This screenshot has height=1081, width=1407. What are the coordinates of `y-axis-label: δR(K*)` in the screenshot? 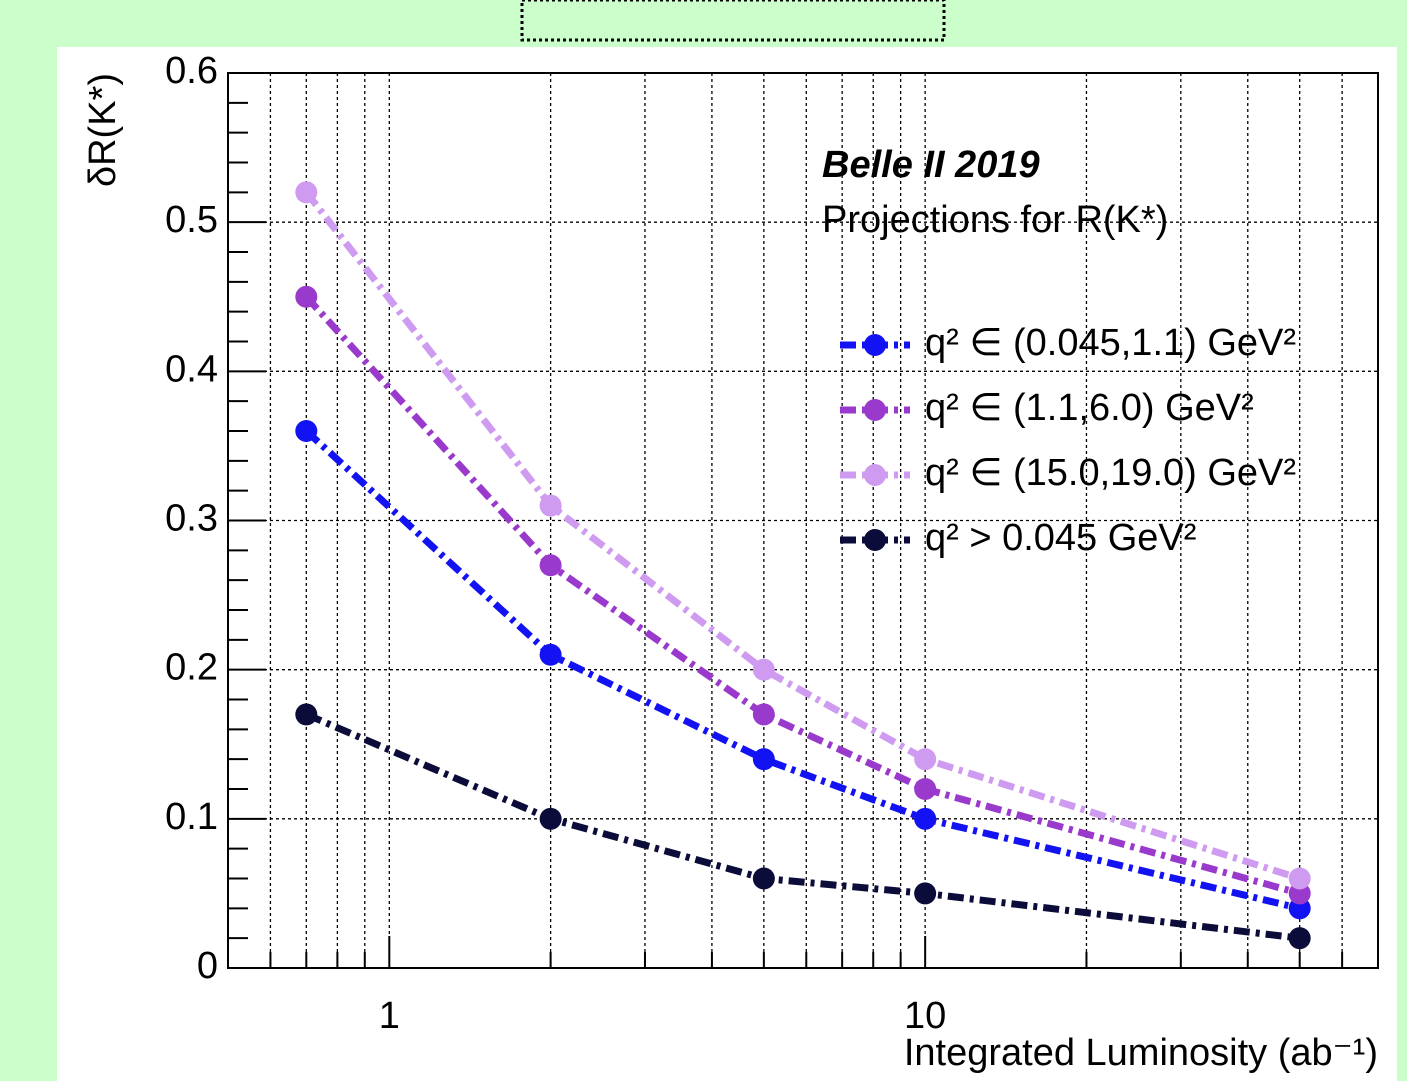 It's located at (103, 130).